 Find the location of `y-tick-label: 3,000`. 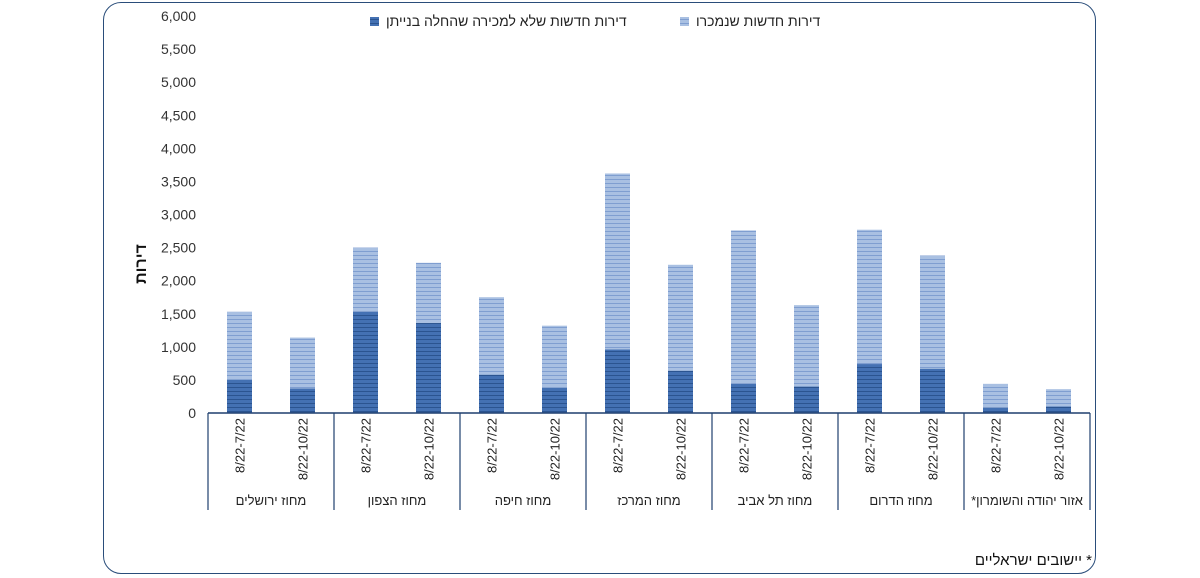

y-tick-label: 3,000 is located at coordinates (178, 215).